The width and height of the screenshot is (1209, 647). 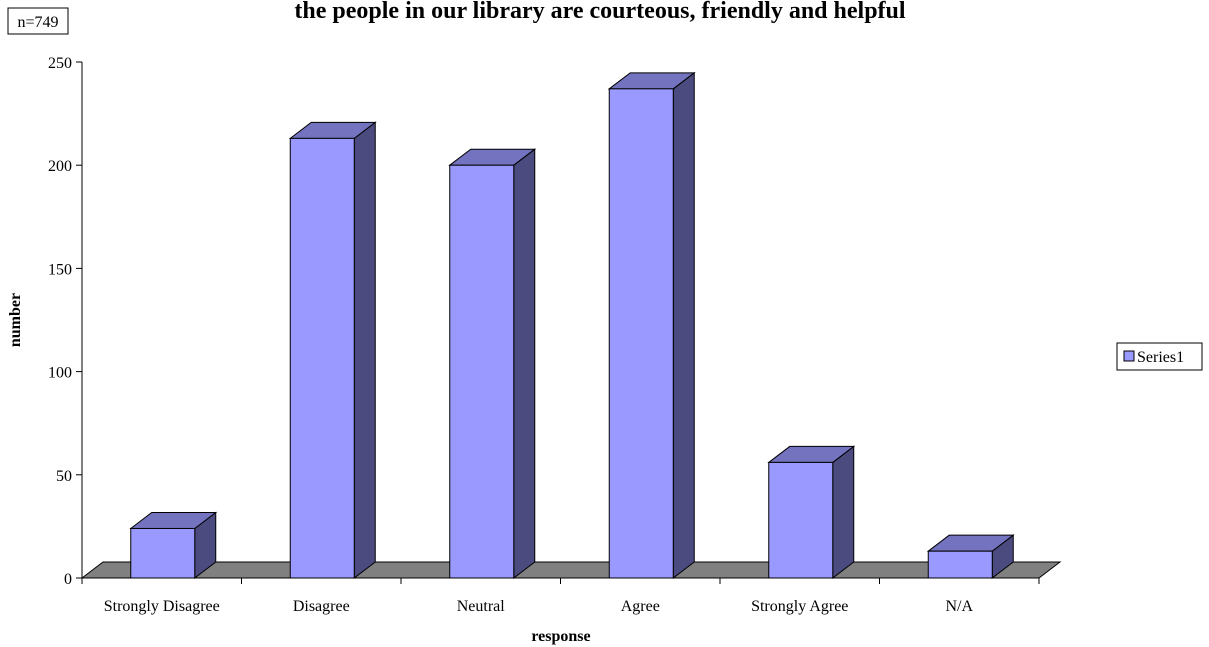 I want to click on x-axis-title: response, so click(x=560, y=636).